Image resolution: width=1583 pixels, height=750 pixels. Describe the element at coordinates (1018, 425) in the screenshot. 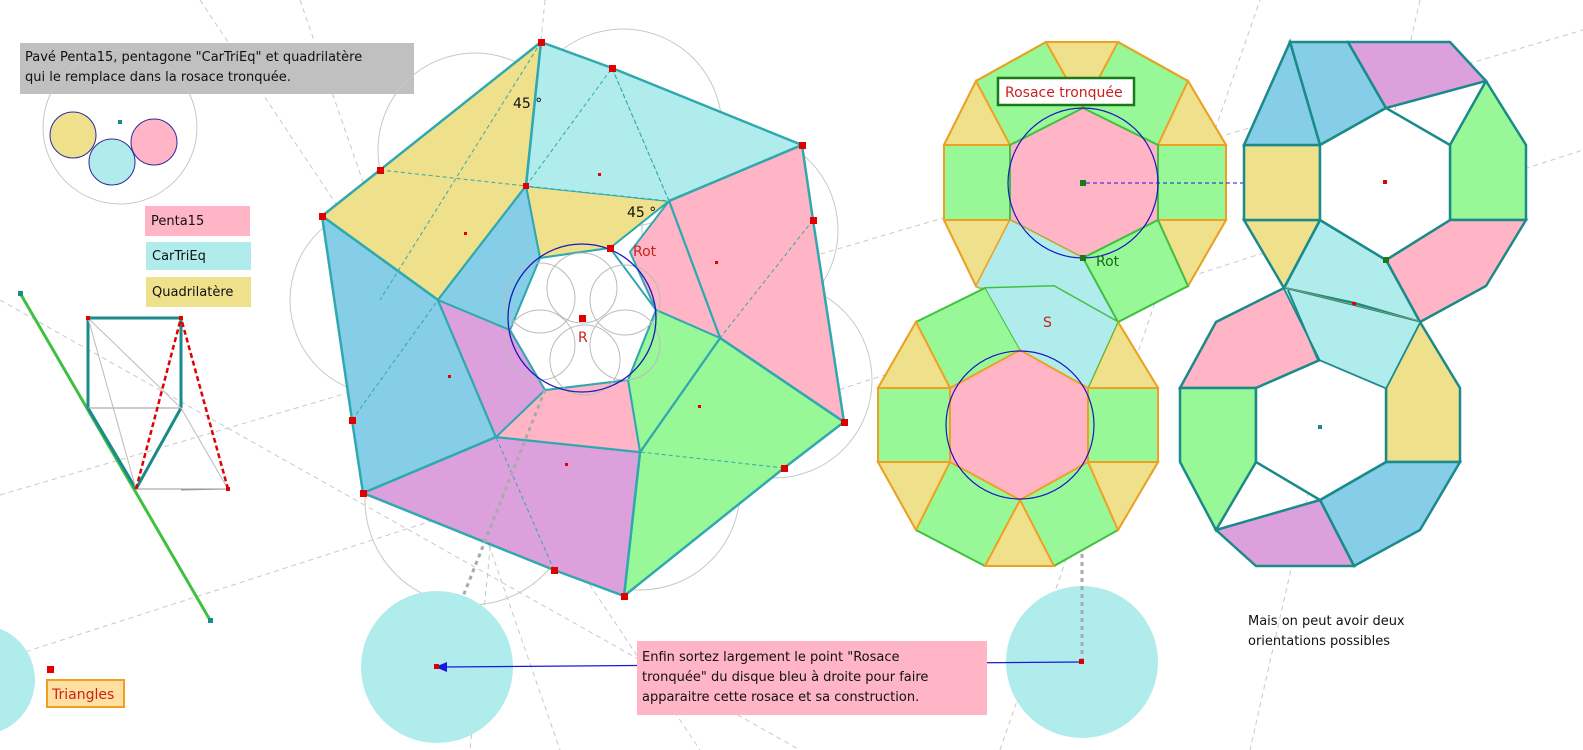

I see `rosace-lower` at that location.